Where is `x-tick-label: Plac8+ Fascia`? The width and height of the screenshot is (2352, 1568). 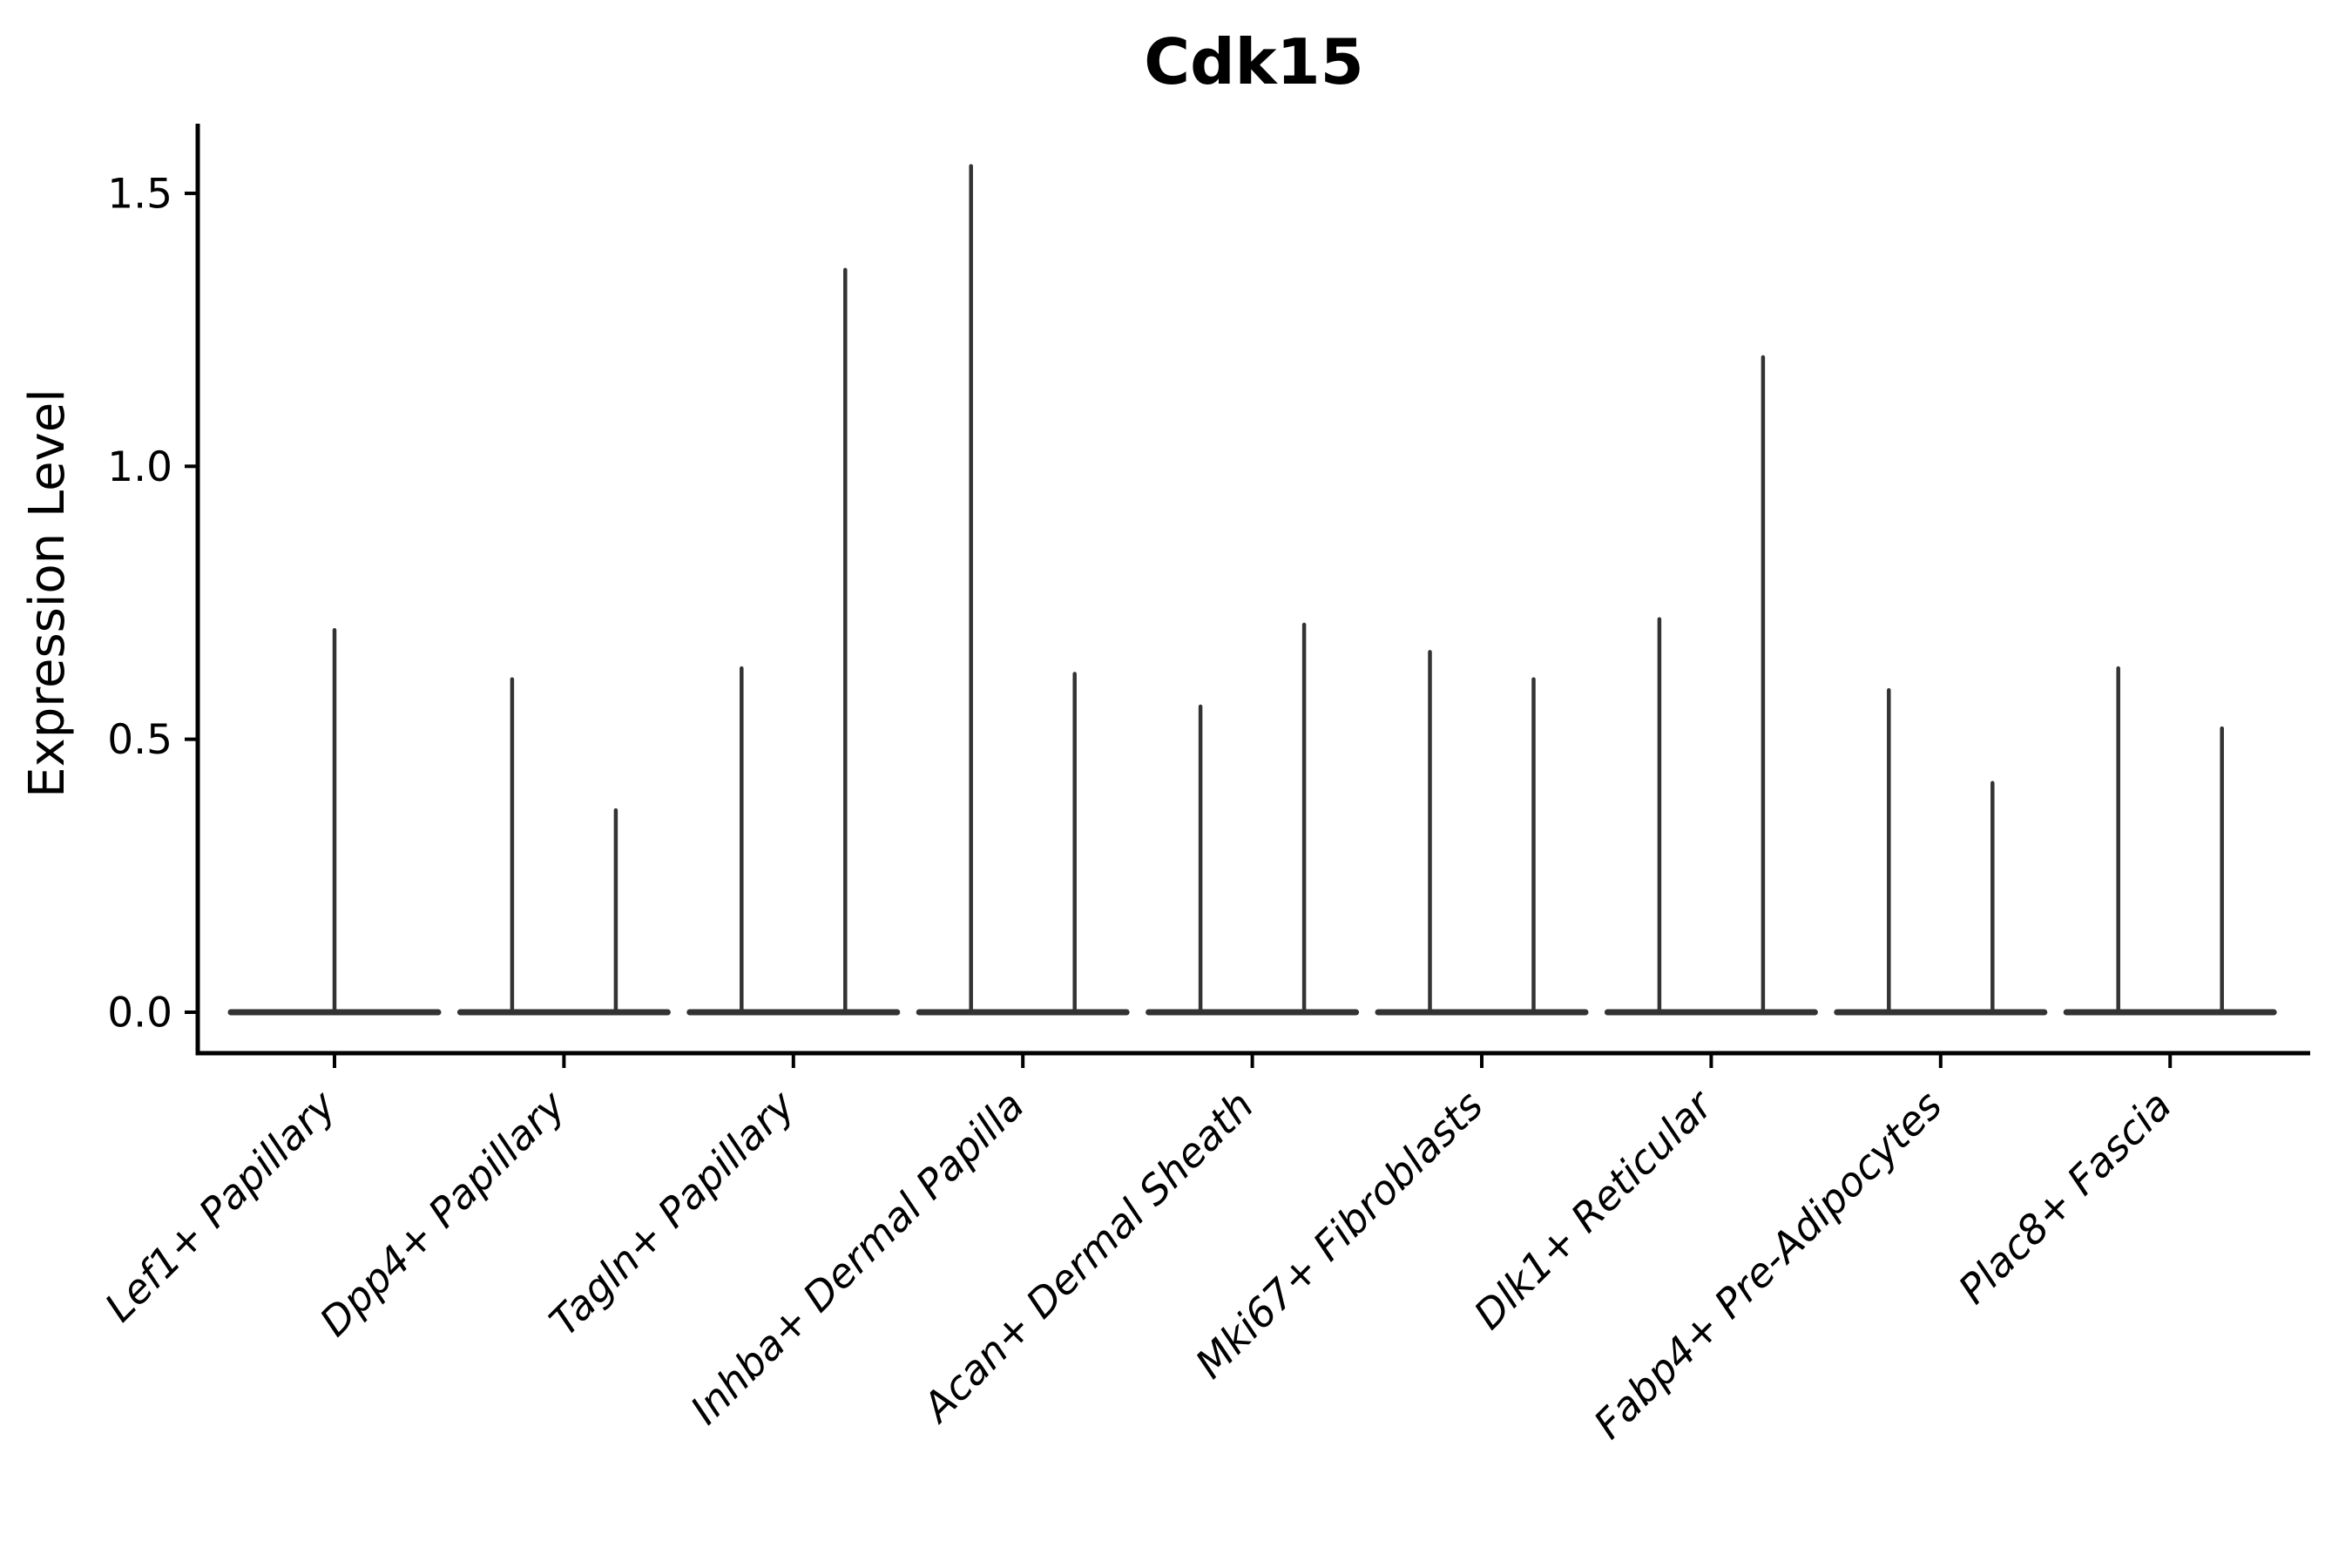
x-tick-label: Plac8+ Fascia is located at coordinates (2065, 1197).